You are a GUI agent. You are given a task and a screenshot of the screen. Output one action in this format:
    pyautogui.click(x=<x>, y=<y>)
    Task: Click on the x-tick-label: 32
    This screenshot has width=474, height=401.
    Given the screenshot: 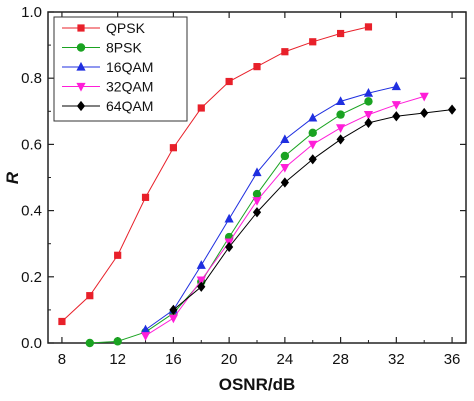 What is the action you would take?
    pyautogui.click(x=396, y=359)
    